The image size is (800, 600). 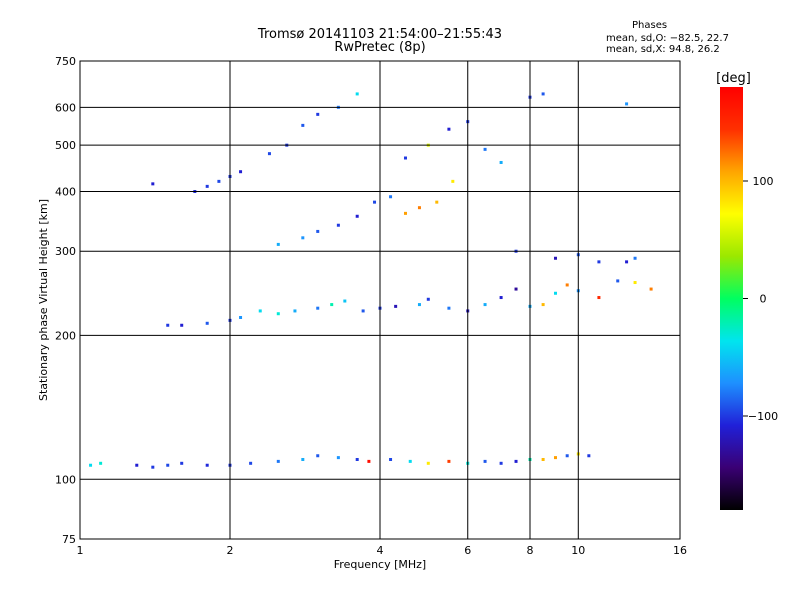 I want to click on colorbar-ticks: 100 0 −100, so click(x=760, y=299).